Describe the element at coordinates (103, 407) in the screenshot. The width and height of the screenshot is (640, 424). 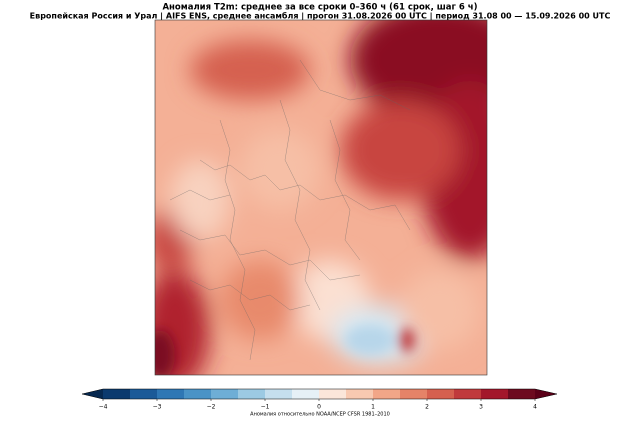
I see `colorbar-tick-label: −4` at that location.